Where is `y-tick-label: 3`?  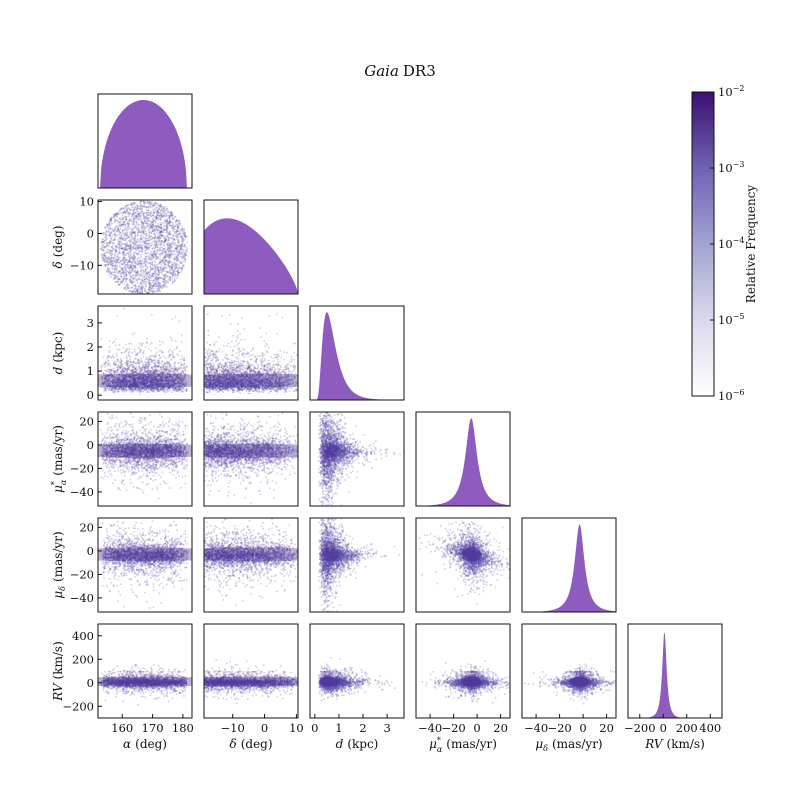
y-tick-label: 3 is located at coordinates (90, 323).